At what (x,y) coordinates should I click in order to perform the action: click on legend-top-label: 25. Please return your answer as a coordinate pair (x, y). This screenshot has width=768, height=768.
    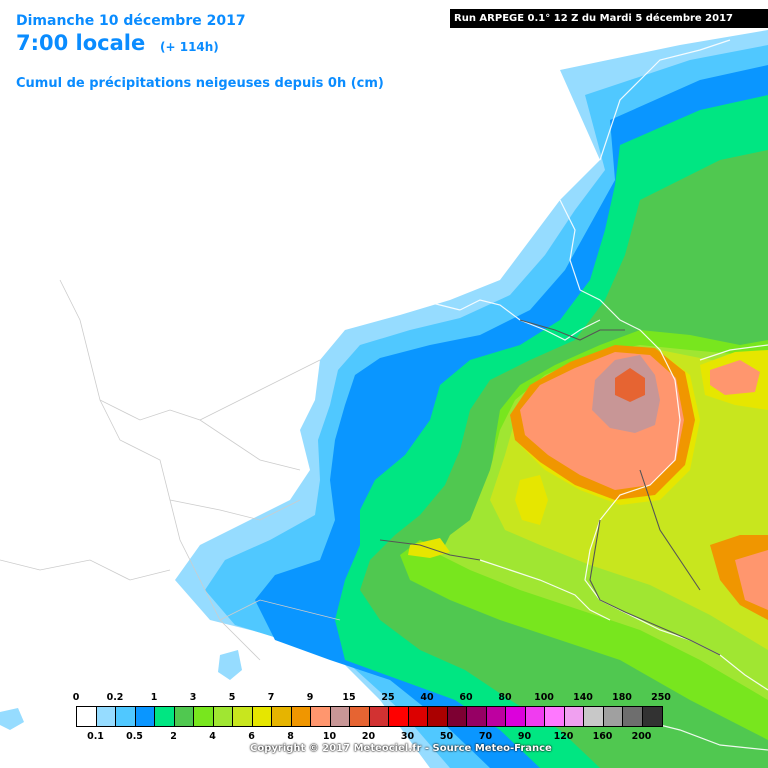
    Looking at the image, I should click on (388, 697).